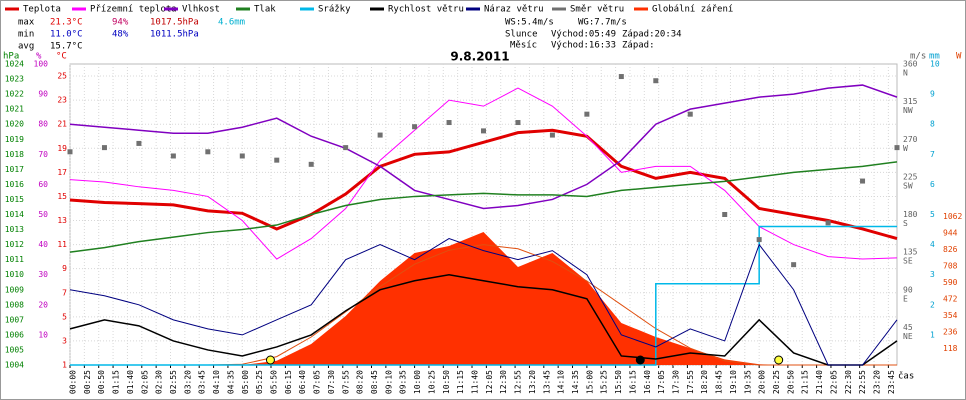 This screenshot has width=966, height=400. I want to click on x-tick-label: 17:55, so click(690, 382).